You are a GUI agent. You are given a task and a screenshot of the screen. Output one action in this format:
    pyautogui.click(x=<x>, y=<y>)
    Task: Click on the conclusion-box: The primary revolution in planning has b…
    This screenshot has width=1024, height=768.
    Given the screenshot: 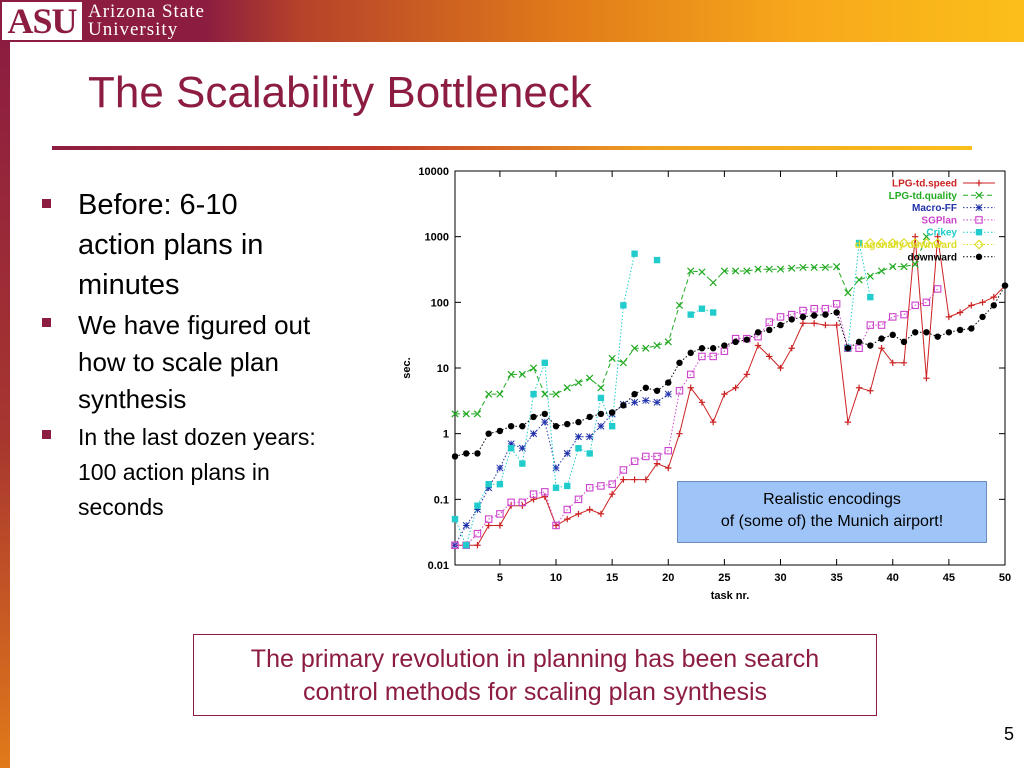 What is the action you would take?
    pyautogui.click(x=535, y=675)
    